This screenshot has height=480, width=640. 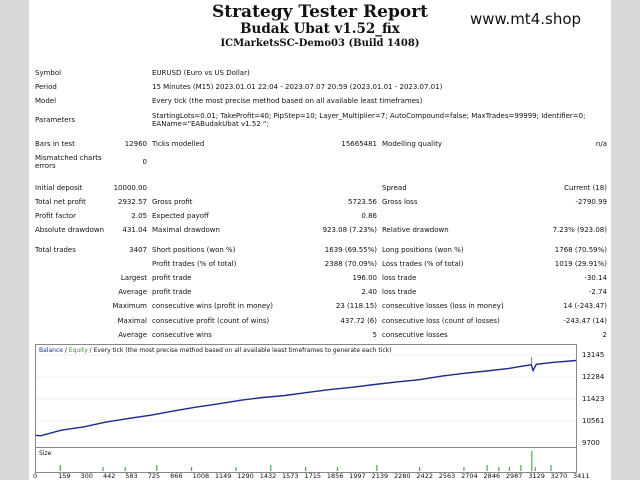 I want to click on max-cons-losses-label: consecutive losses (loss in money), so click(x=443, y=306).